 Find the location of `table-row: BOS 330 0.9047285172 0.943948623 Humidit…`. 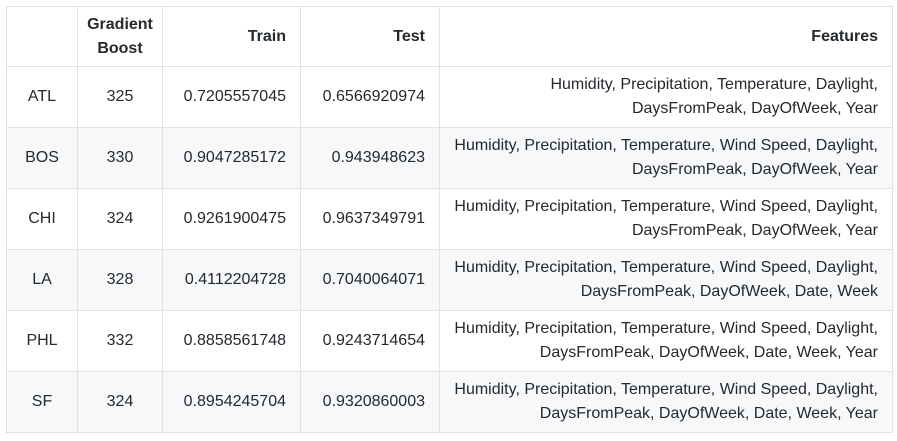

table-row: BOS 330 0.9047285172 0.943948623 Humidit… is located at coordinates (449, 158).